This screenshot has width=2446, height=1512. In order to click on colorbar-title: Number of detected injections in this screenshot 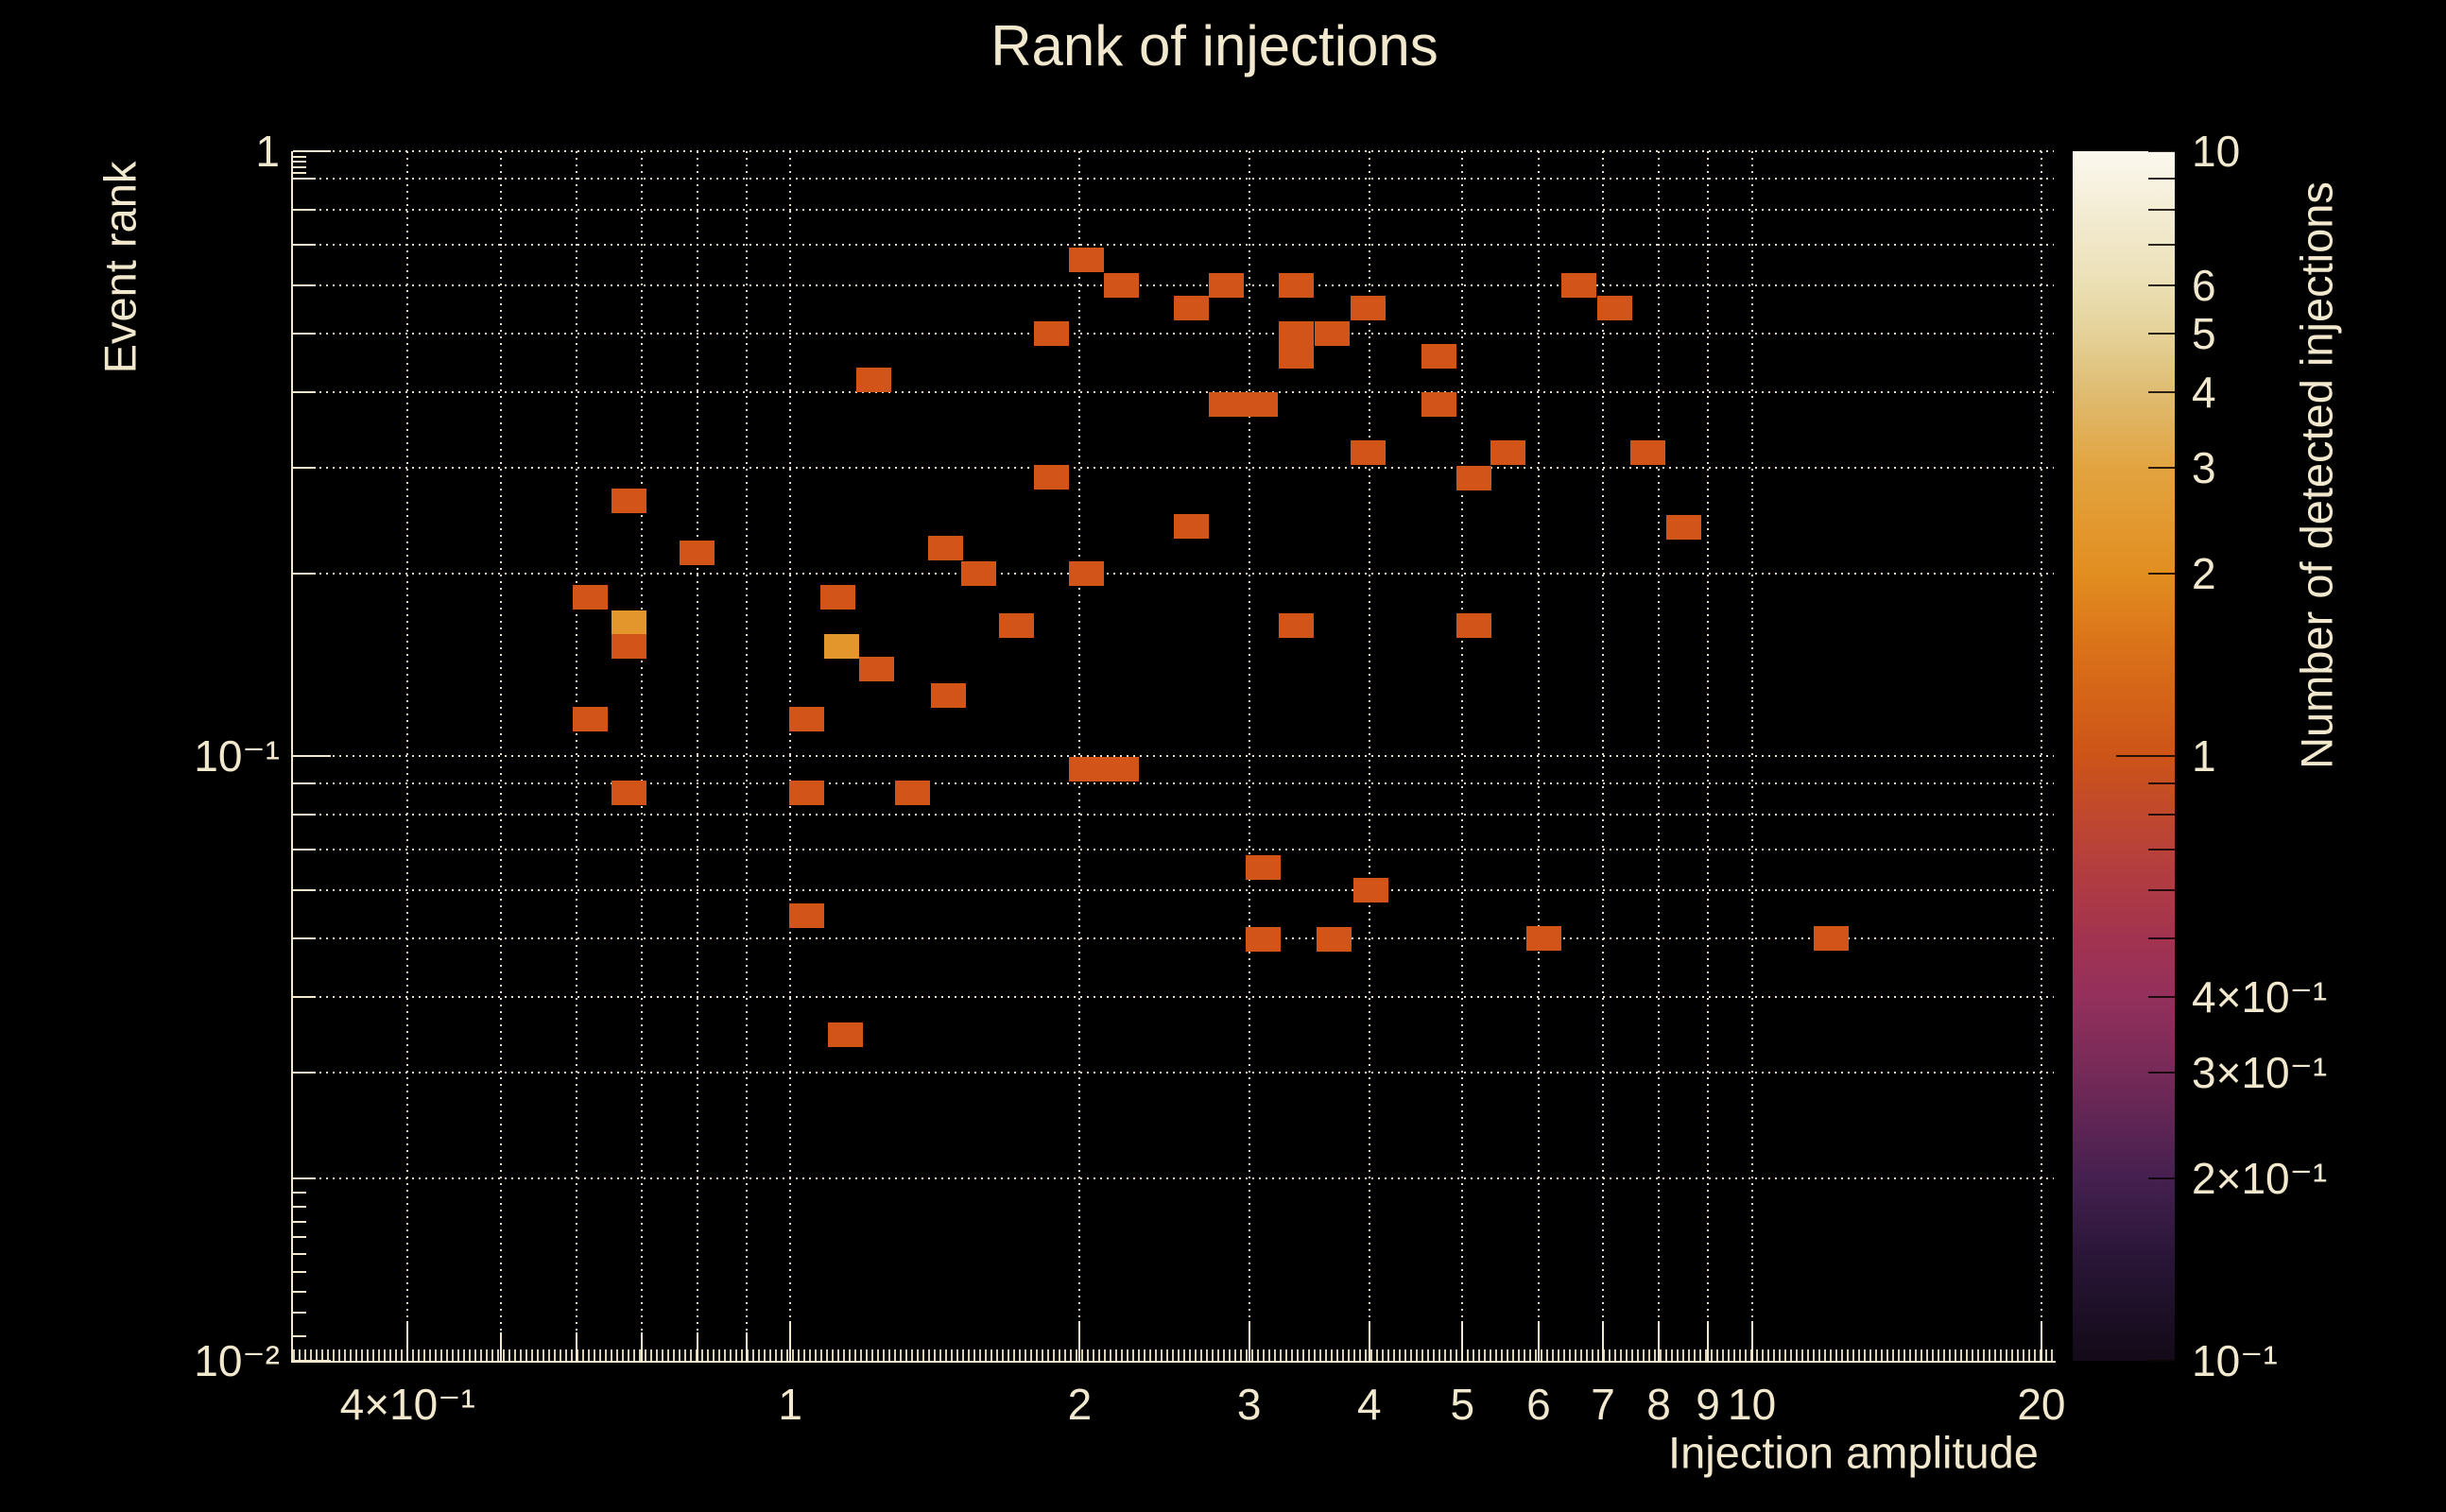, I will do `click(2316, 475)`.